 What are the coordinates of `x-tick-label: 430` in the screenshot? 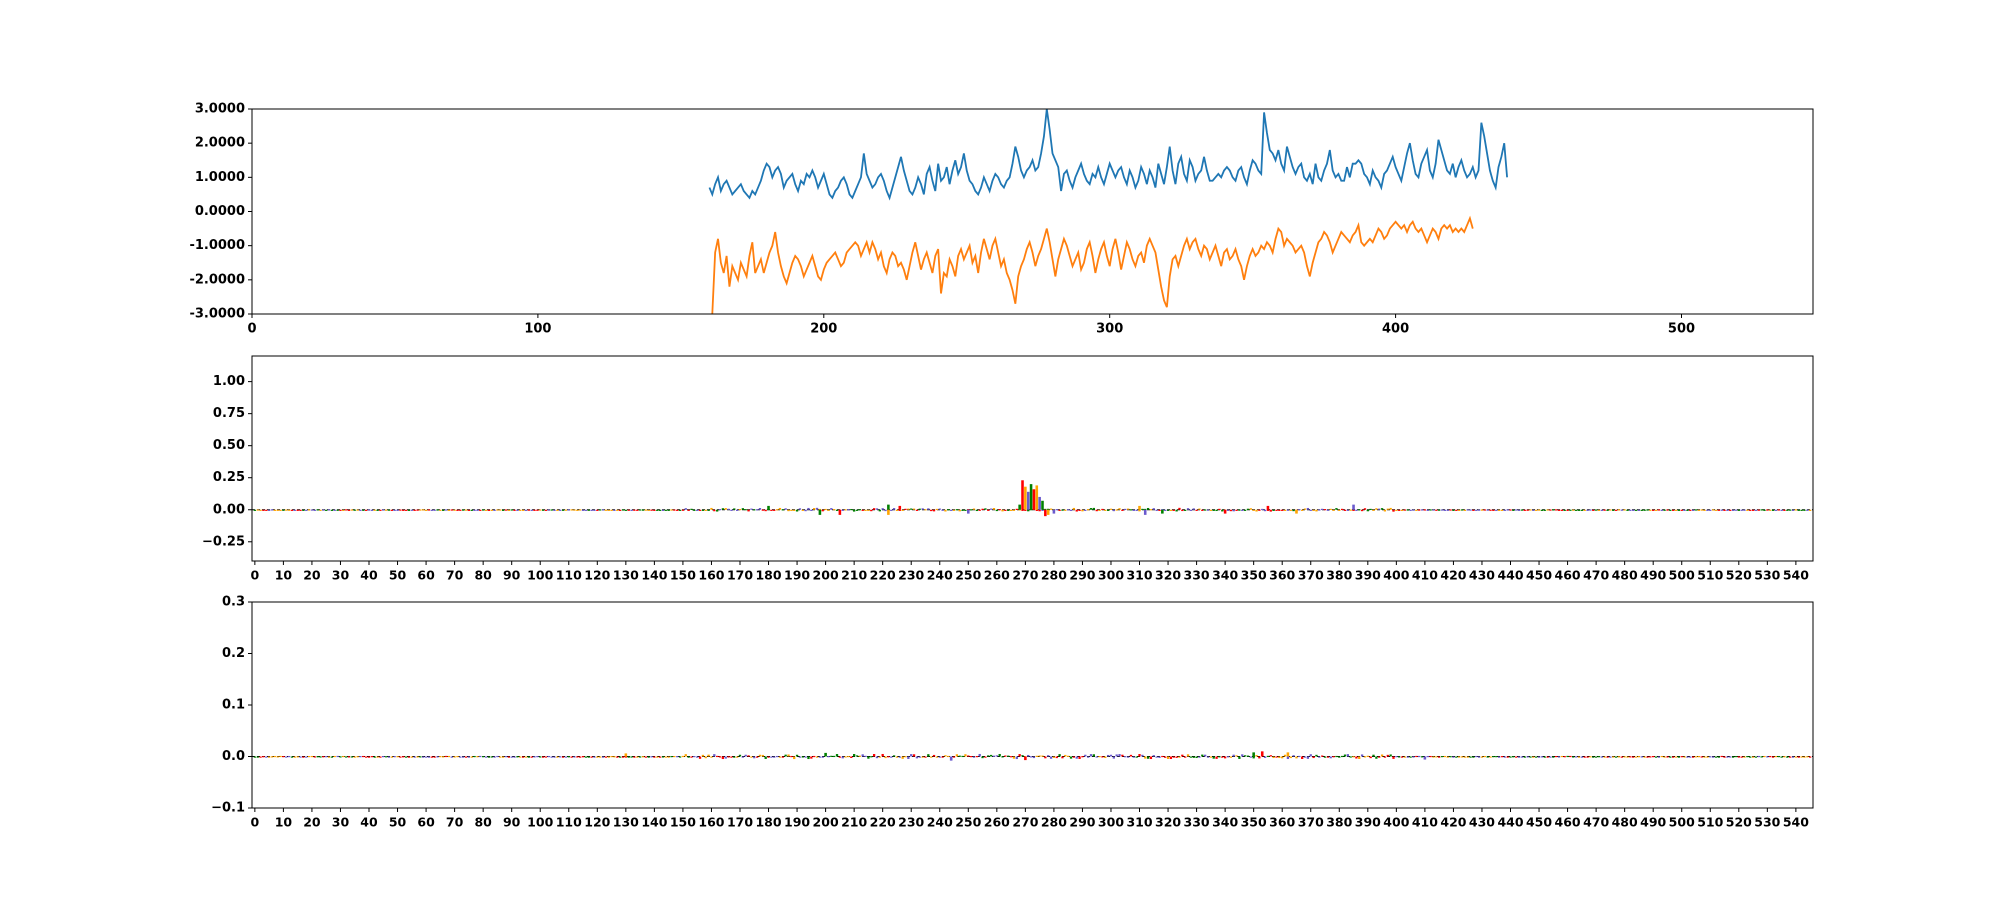 It's located at (1482, 822).